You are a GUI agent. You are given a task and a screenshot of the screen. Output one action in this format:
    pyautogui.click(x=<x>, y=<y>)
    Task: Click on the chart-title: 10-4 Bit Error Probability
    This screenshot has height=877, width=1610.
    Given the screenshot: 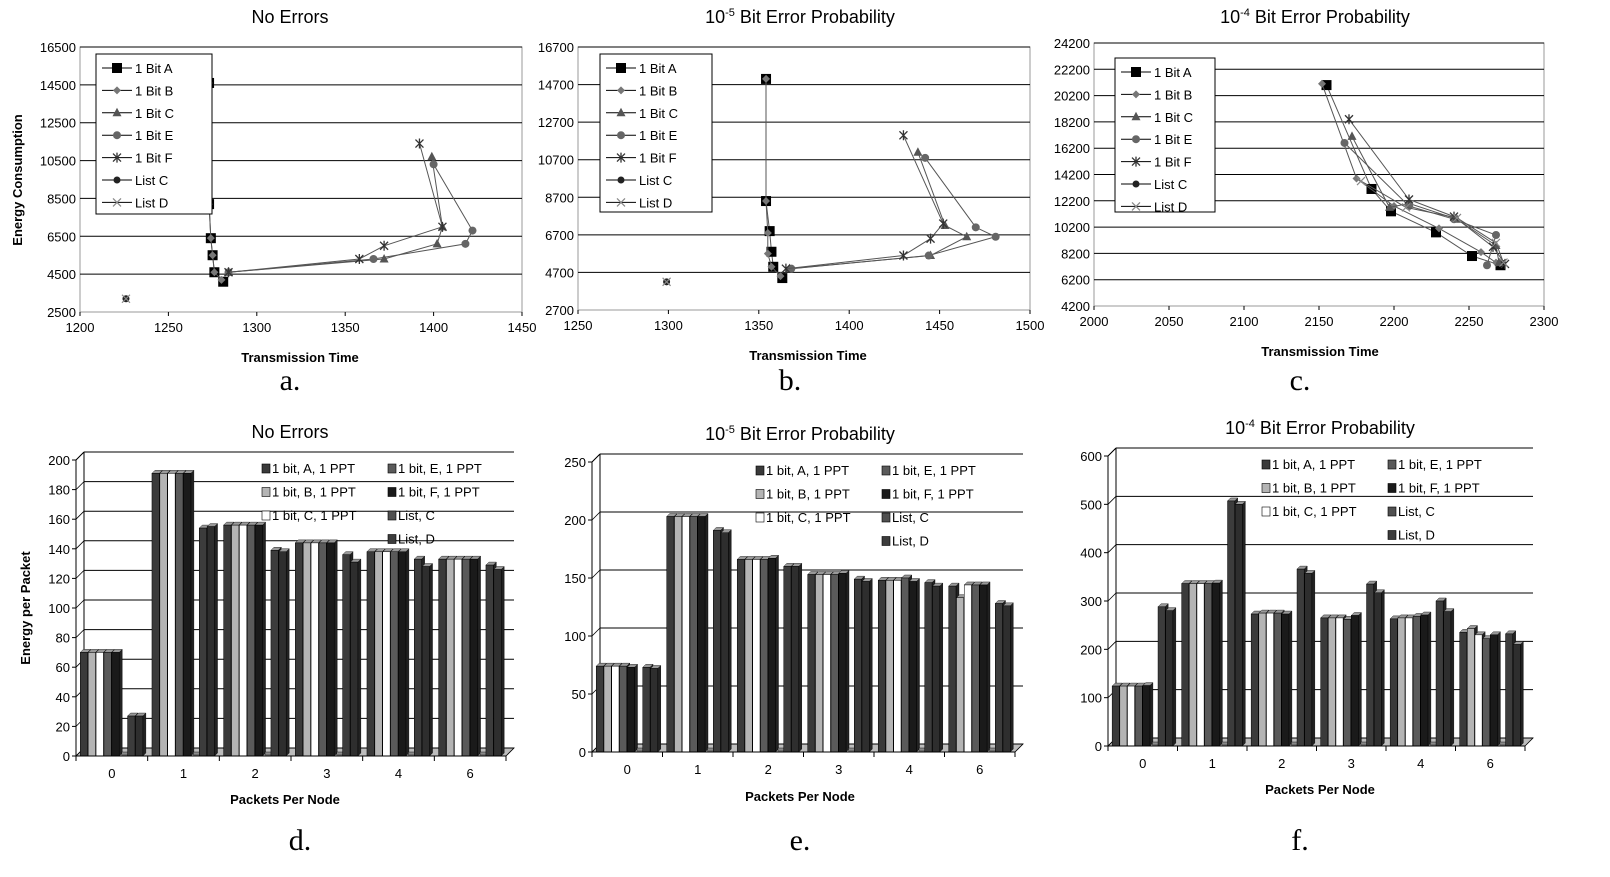 What is the action you would take?
    pyautogui.click(x=1320, y=428)
    